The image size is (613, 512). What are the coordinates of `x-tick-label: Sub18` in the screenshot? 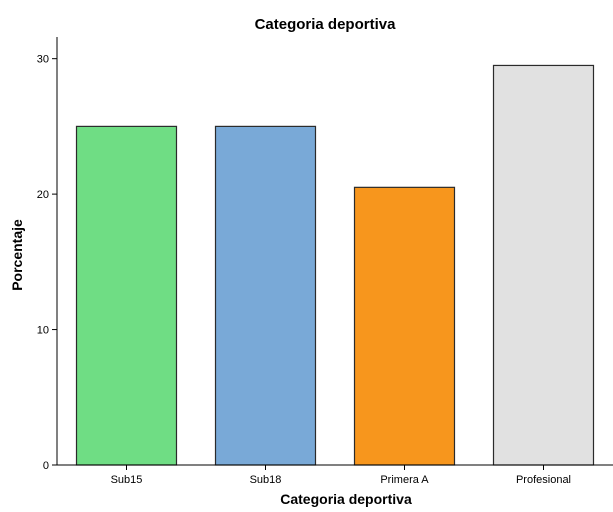 It's located at (266, 480).